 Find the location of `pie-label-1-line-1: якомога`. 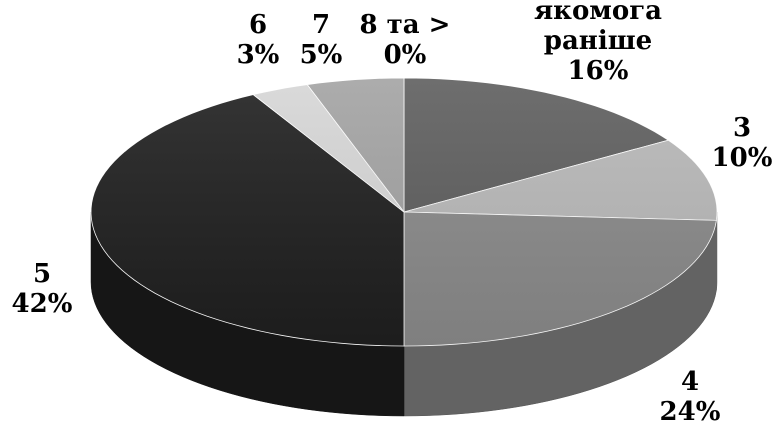

pie-label-1-line-1: якомога is located at coordinates (598, 13).